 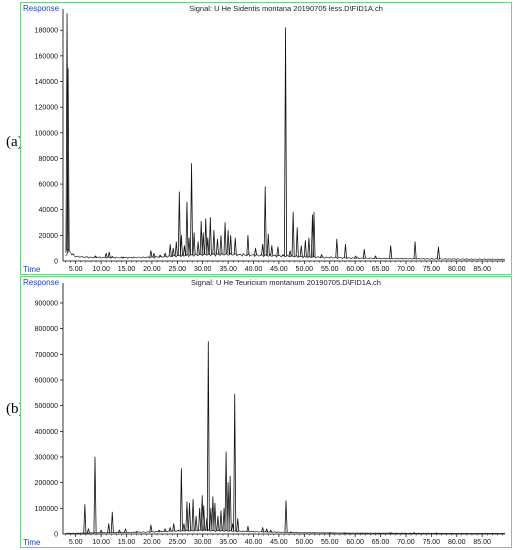 What do you see at coordinates (46, 432) in the screenshot?
I see `y-tick-label: 400000` at bounding box center [46, 432].